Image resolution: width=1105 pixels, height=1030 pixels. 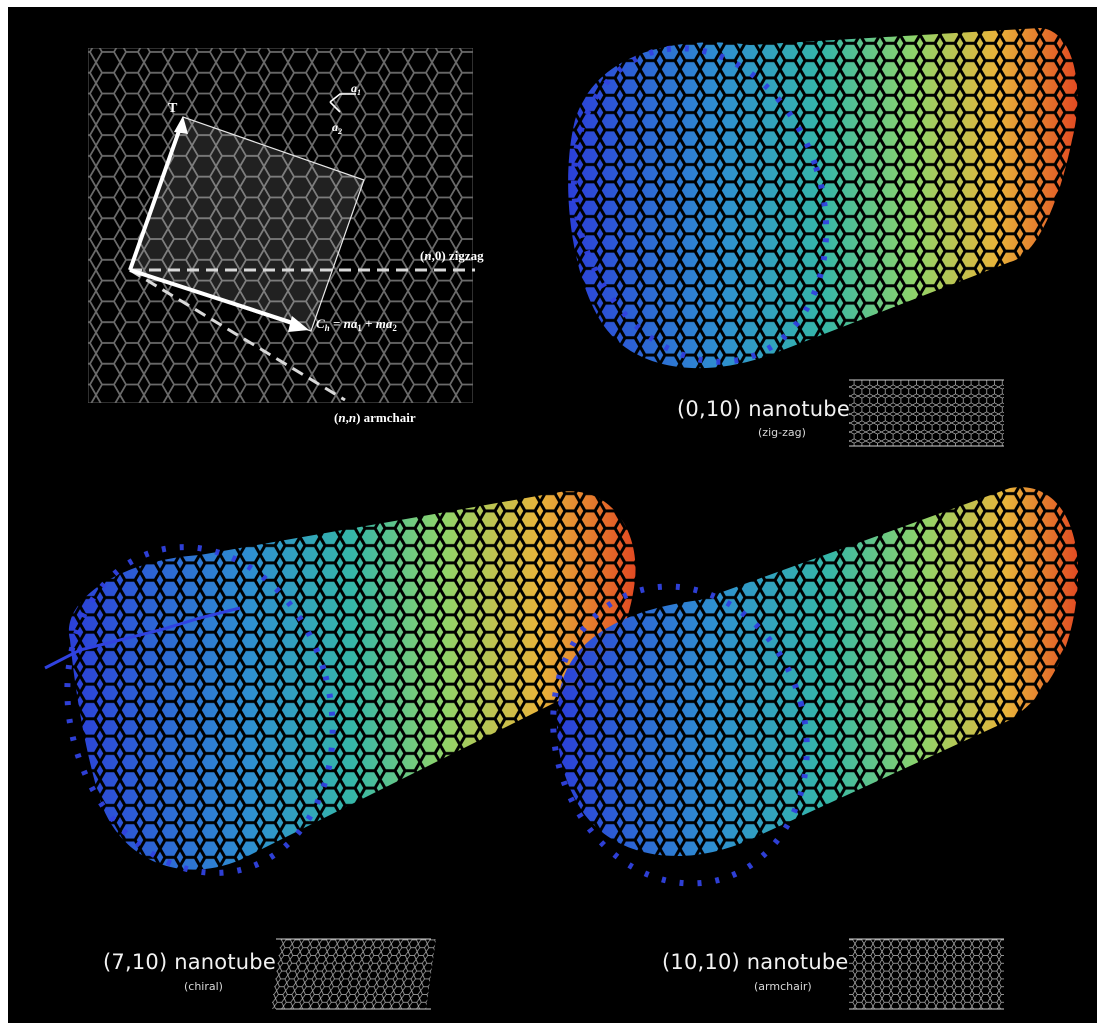 I want to click on zigzag-caption-subtitle: (zig-zag), so click(x=782, y=432).